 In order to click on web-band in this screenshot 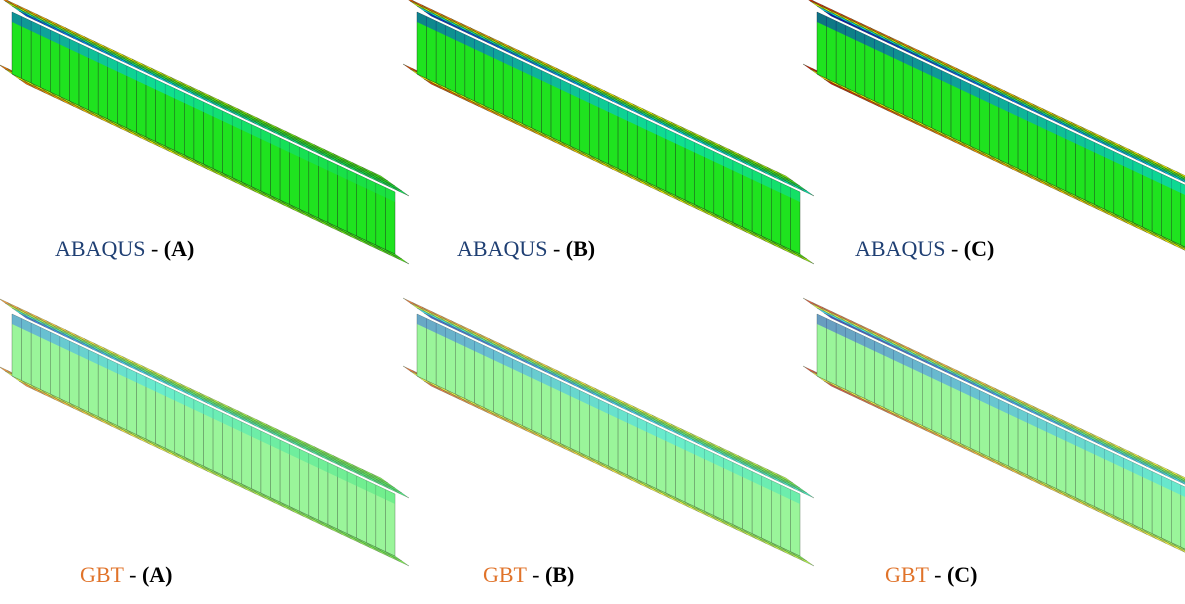, I will do `click(1001, 405)`.